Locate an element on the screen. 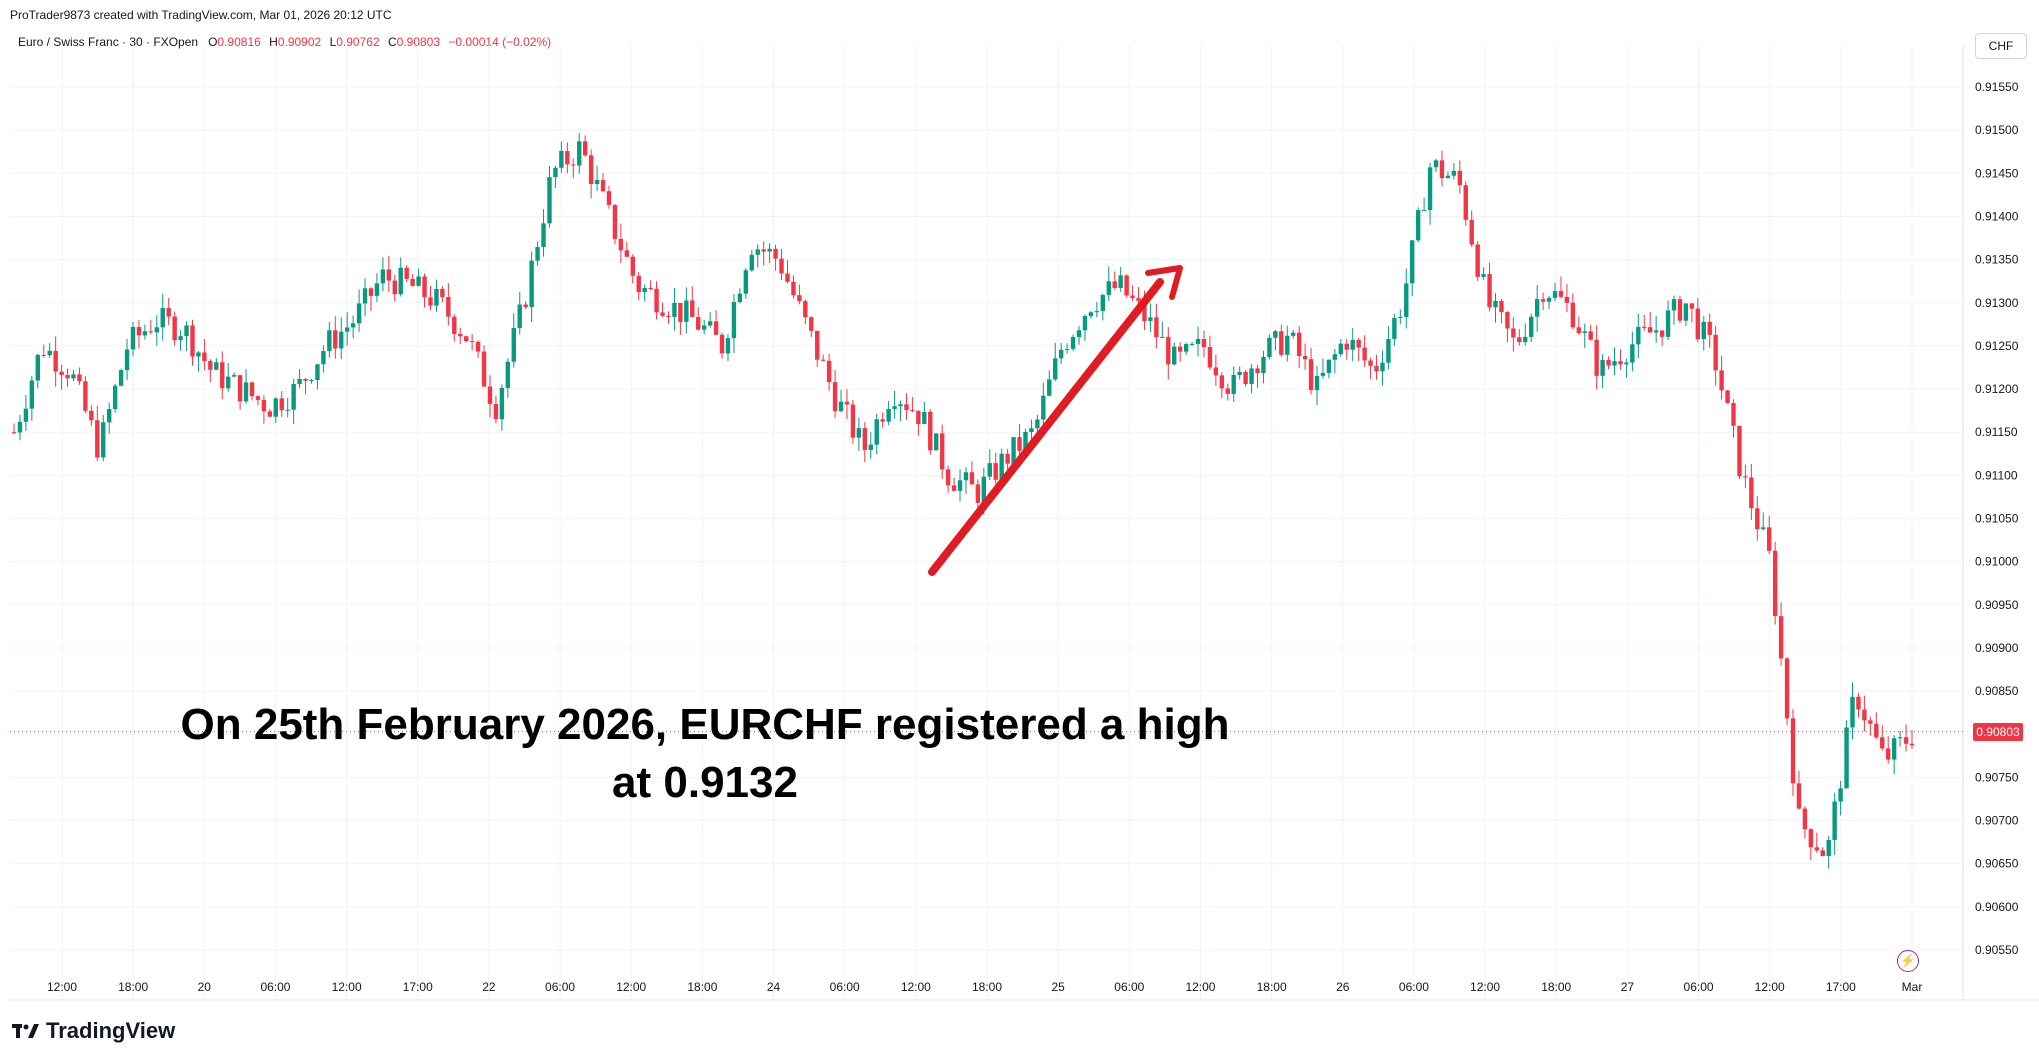 This screenshot has height=1059, width=2039. price-tick-label: 0.91050 is located at coordinates (1997, 519).